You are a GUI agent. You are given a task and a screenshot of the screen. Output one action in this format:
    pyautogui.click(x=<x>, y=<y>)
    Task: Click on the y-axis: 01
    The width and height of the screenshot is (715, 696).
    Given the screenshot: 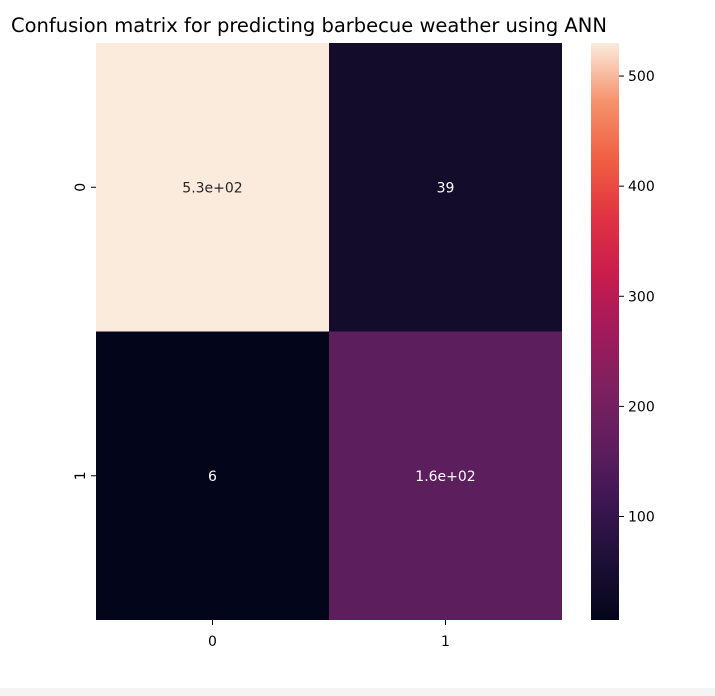 What is the action you would take?
    pyautogui.click(x=84, y=331)
    